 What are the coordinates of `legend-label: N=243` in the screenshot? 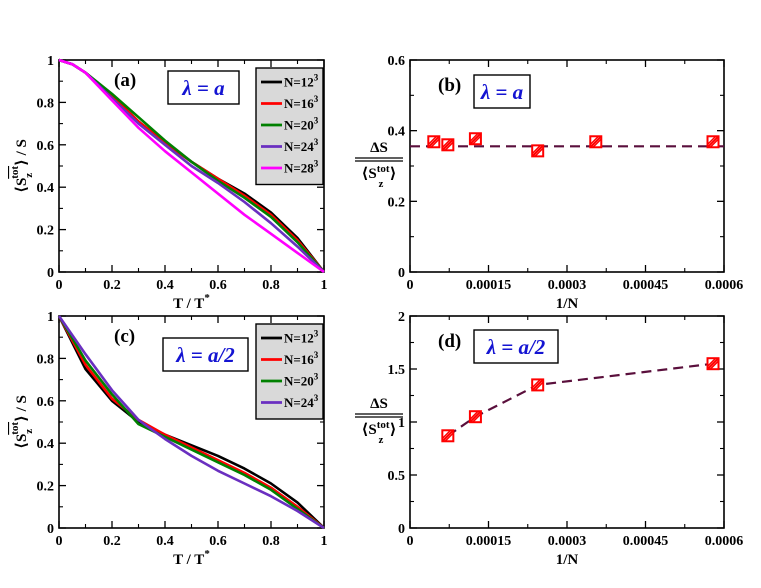 It's located at (301, 145).